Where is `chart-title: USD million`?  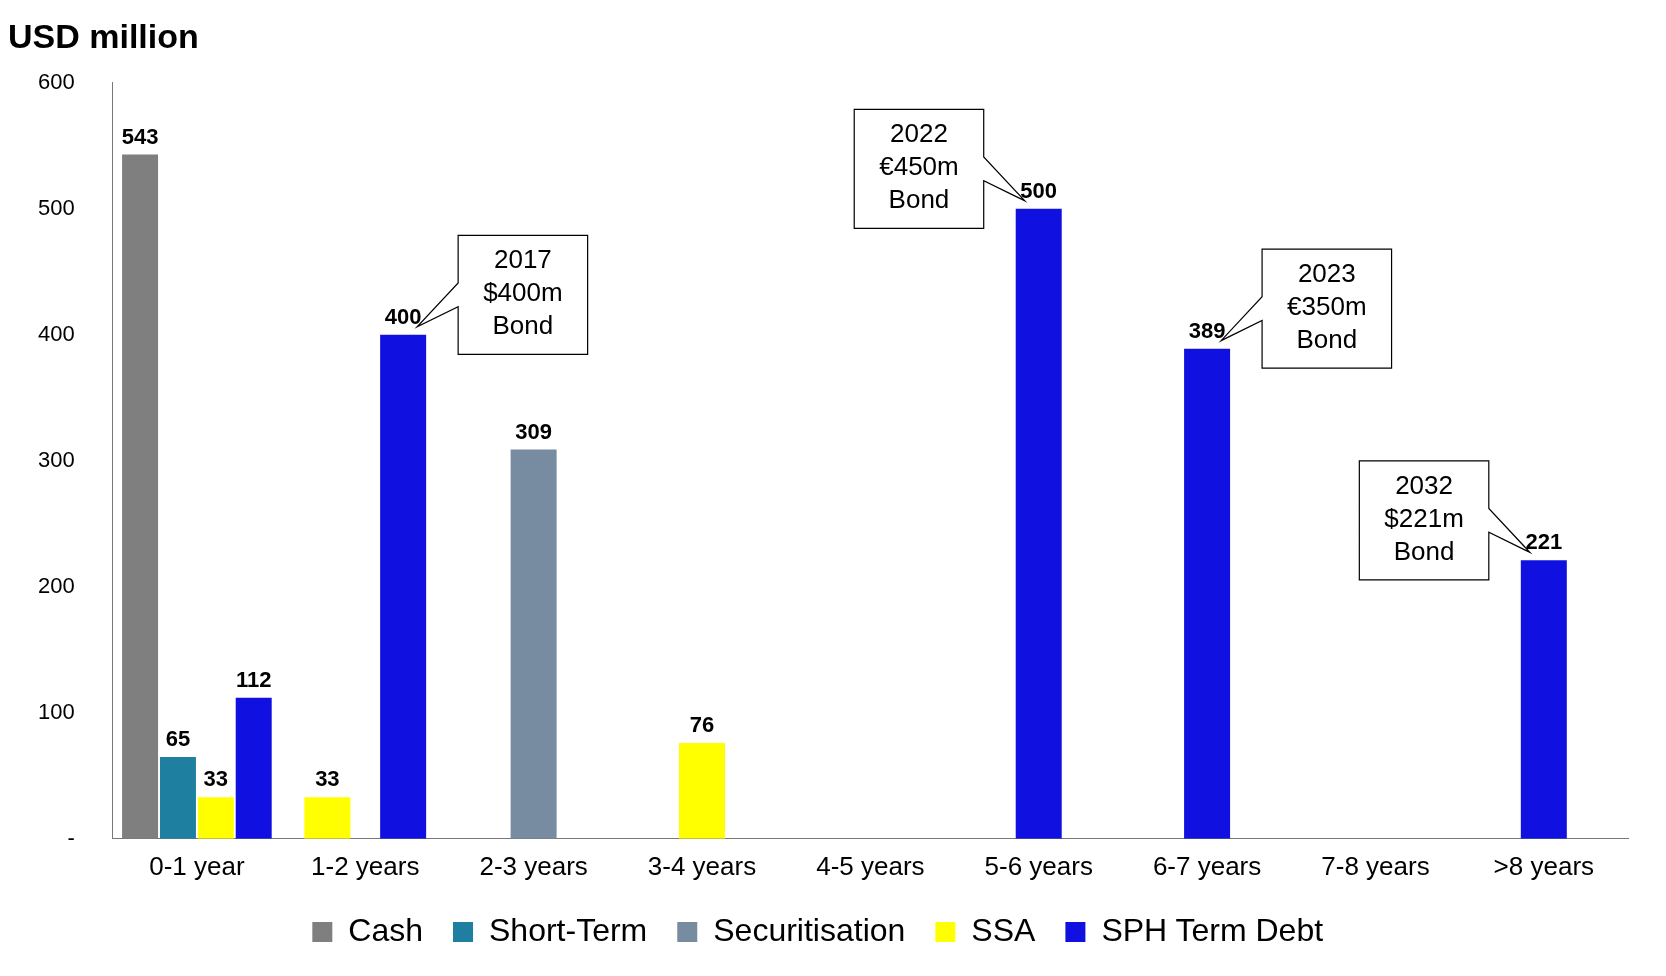 chart-title: USD million is located at coordinates (103, 35).